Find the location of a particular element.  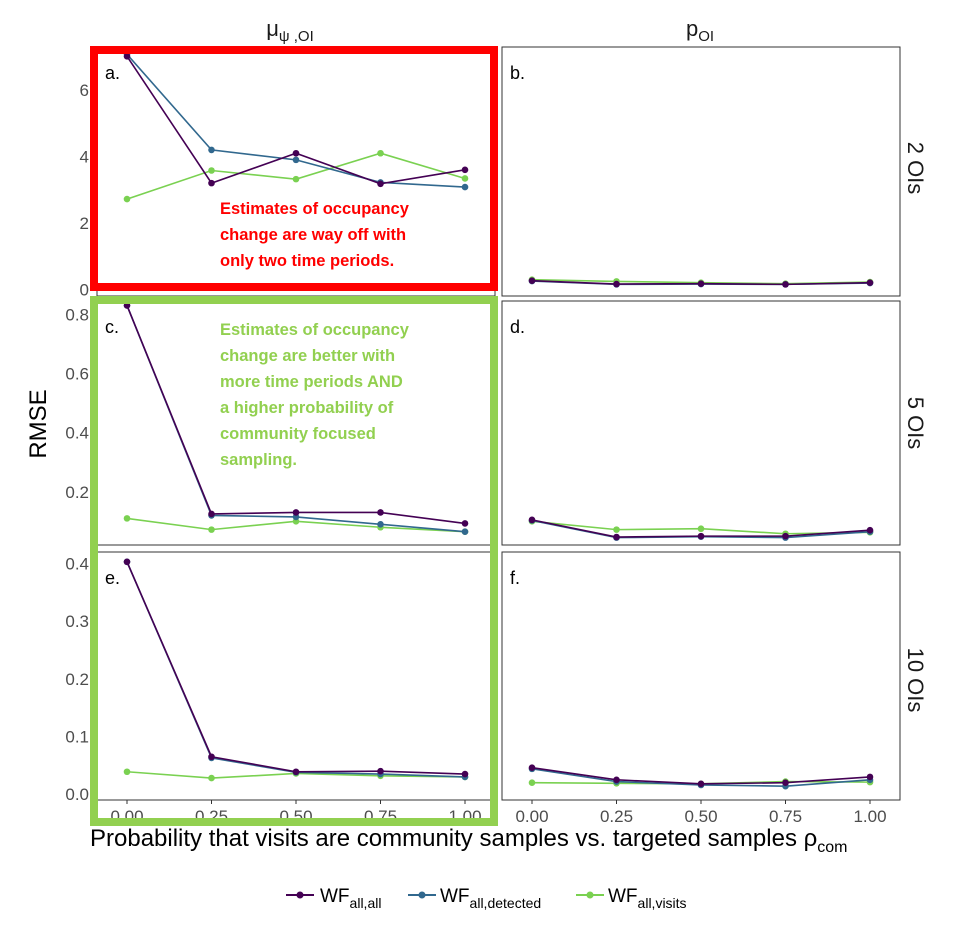

panel-f: 0.00 0.25 0.50 0.75 1.00 f. is located at coordinates (701, 688).